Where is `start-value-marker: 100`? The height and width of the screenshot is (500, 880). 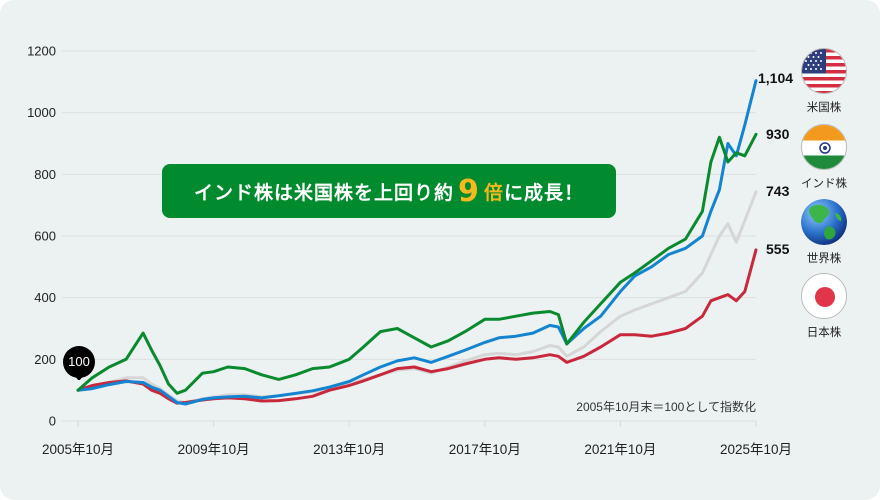 start-value-marker: 100 is located at coordinates (79, 363).